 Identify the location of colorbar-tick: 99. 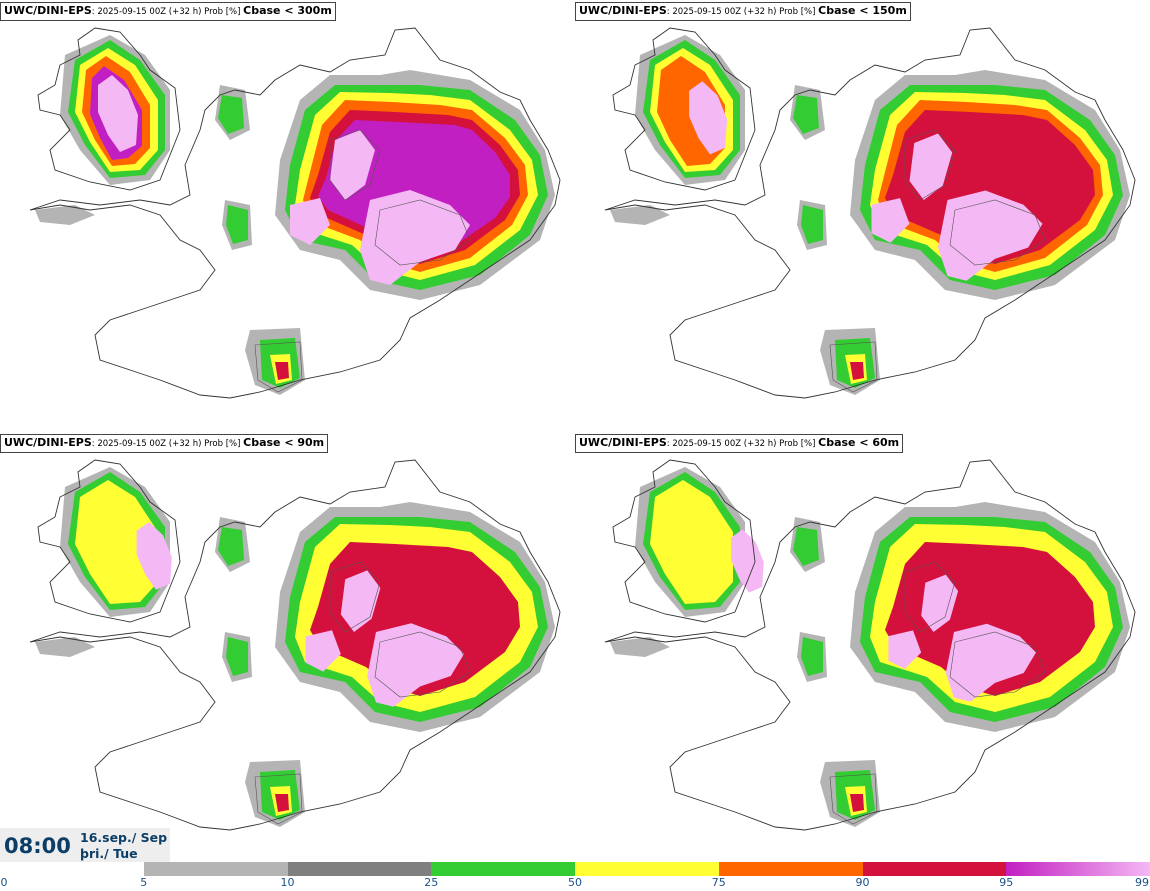
(1142, 882).